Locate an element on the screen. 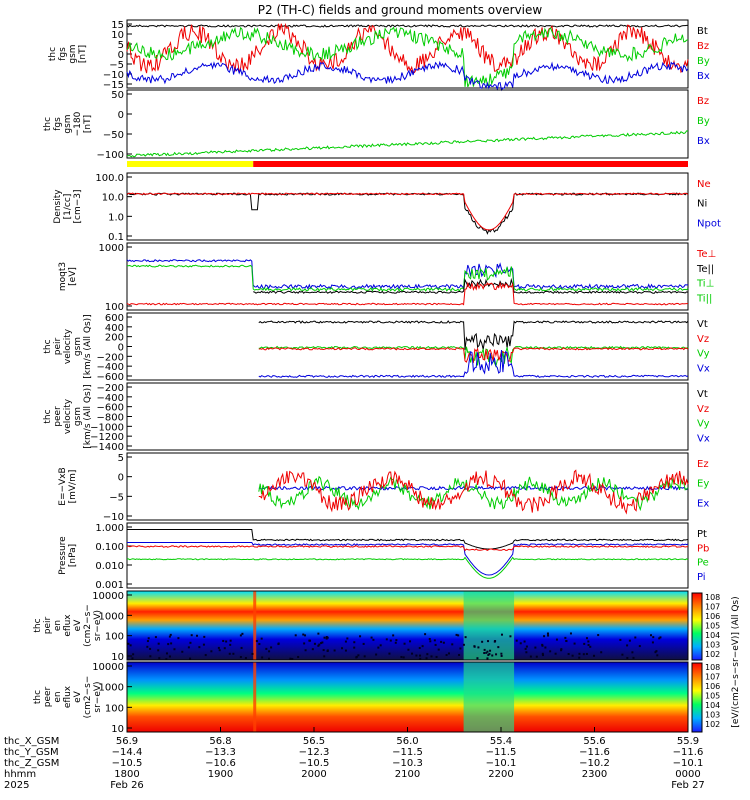  legend-entry: Ex is located at coordinates (703, 503).